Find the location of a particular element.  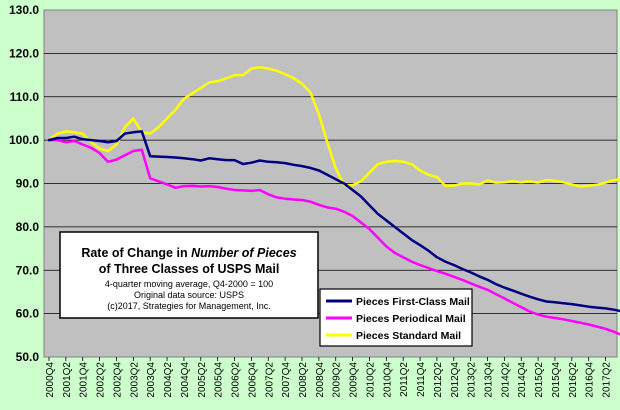

x-tick-label: 2011Q4 is located at coordinates (421, 379).